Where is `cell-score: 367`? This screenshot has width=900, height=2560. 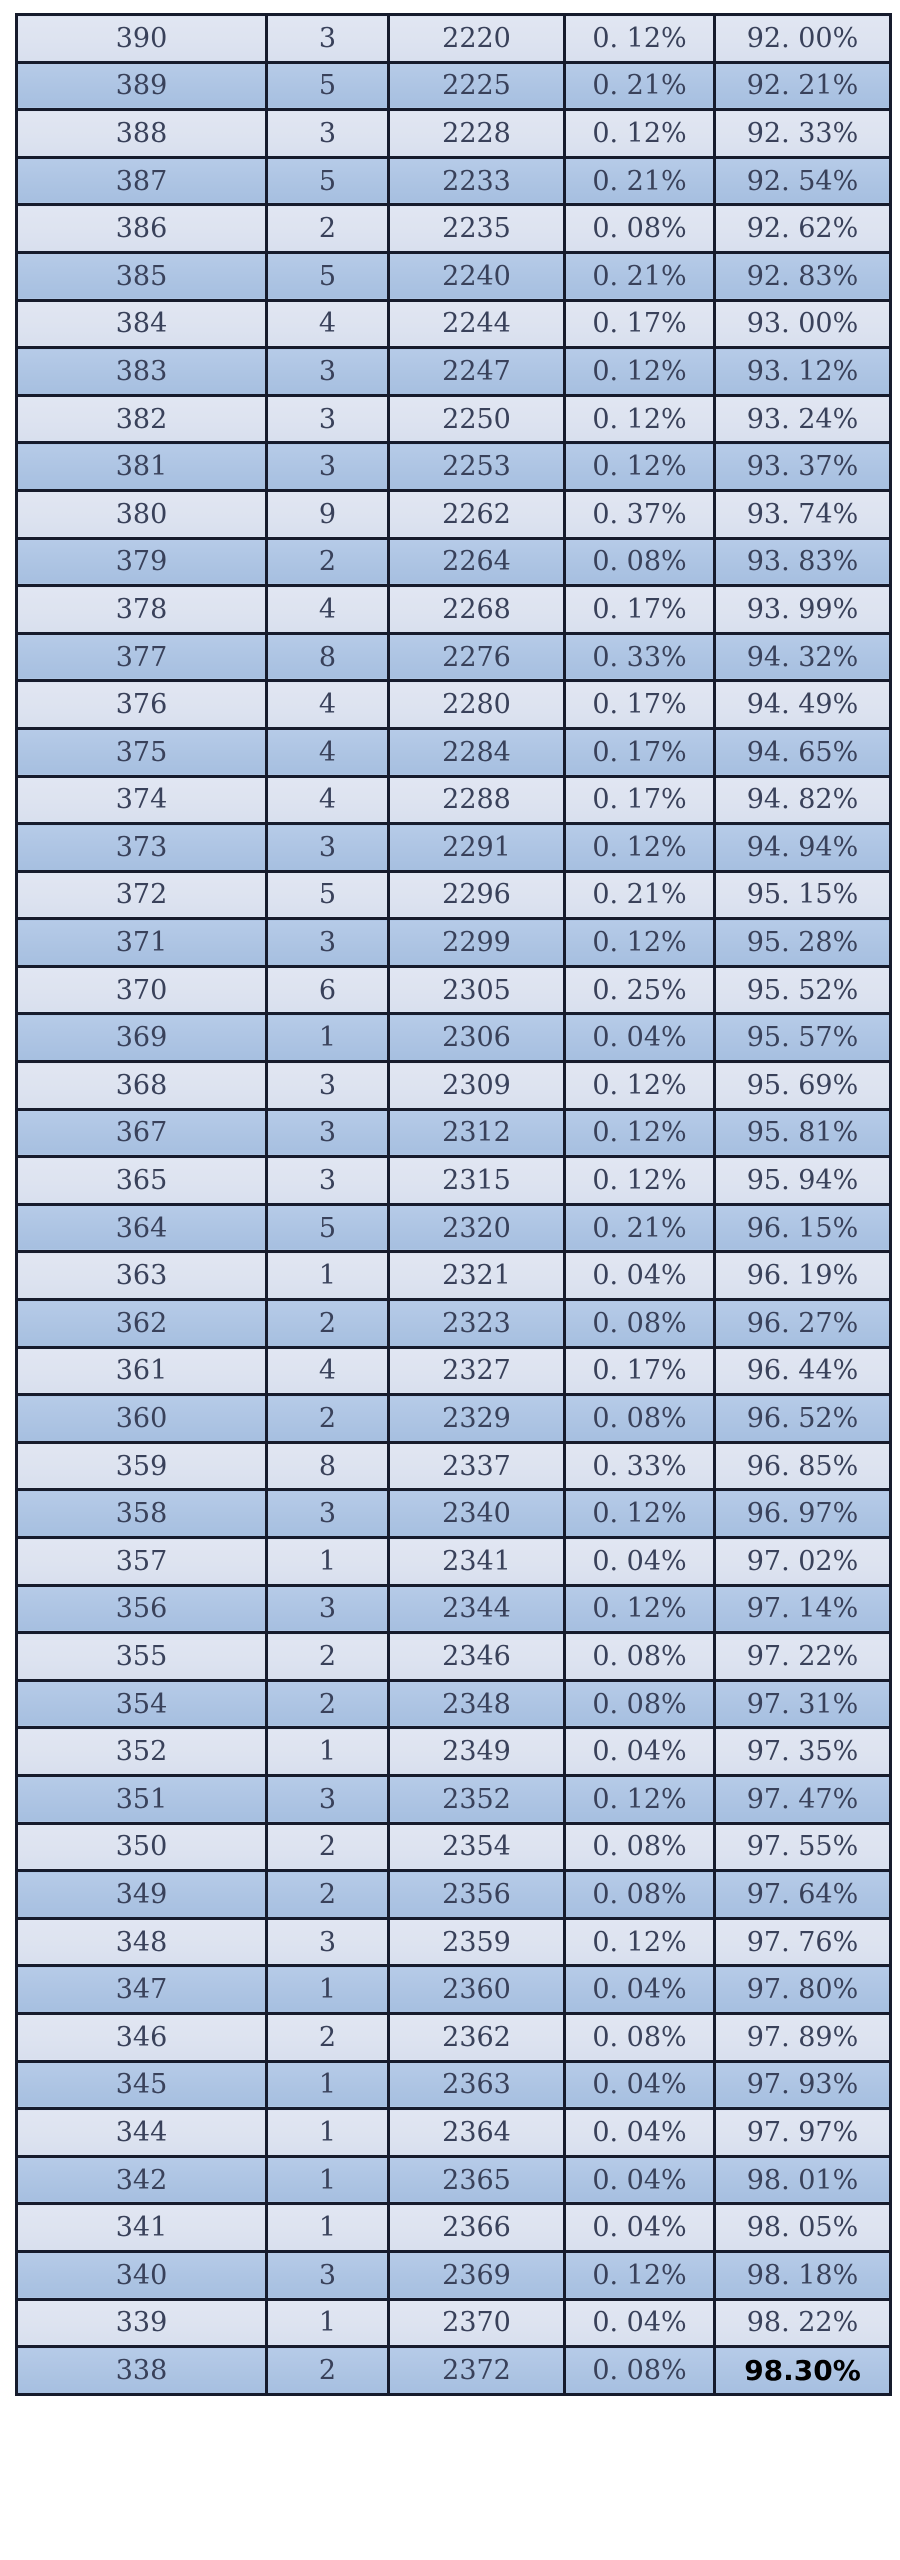
cell-score: 367 is located at coordinates (141, 1133).